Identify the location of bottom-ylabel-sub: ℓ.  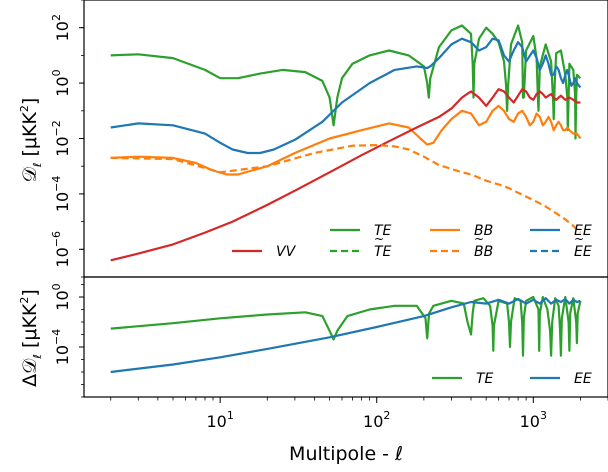
(37, 357).